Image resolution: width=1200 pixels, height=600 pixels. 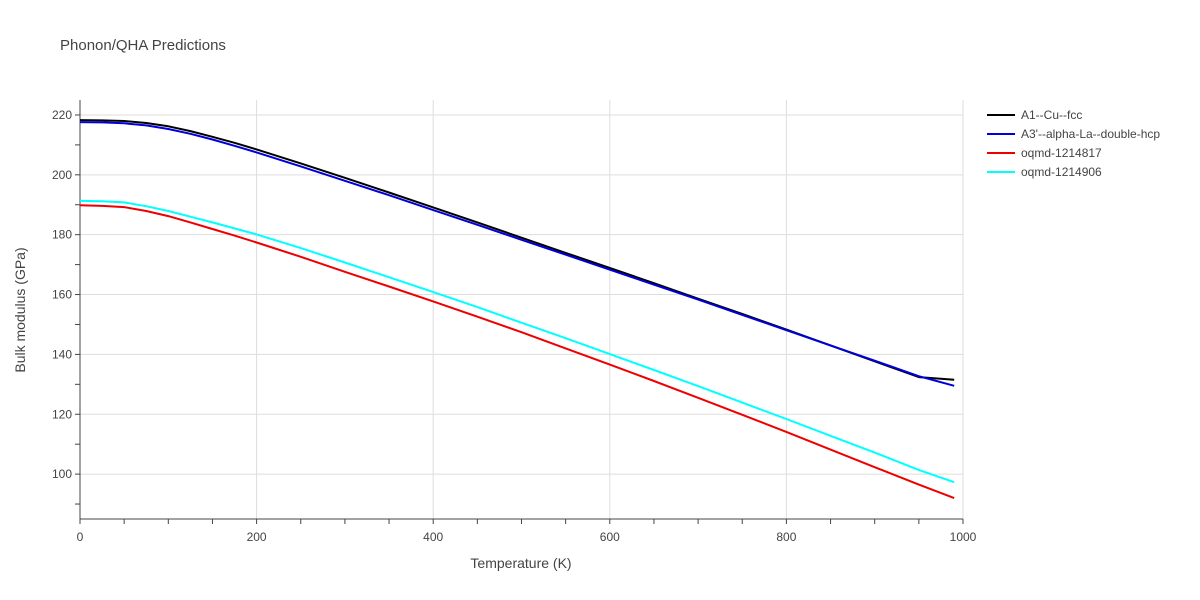 What do you see at coordinates (610, 537) in the screenshot?
I see `x-tick-label: 600` at bounding box center [610, 537].